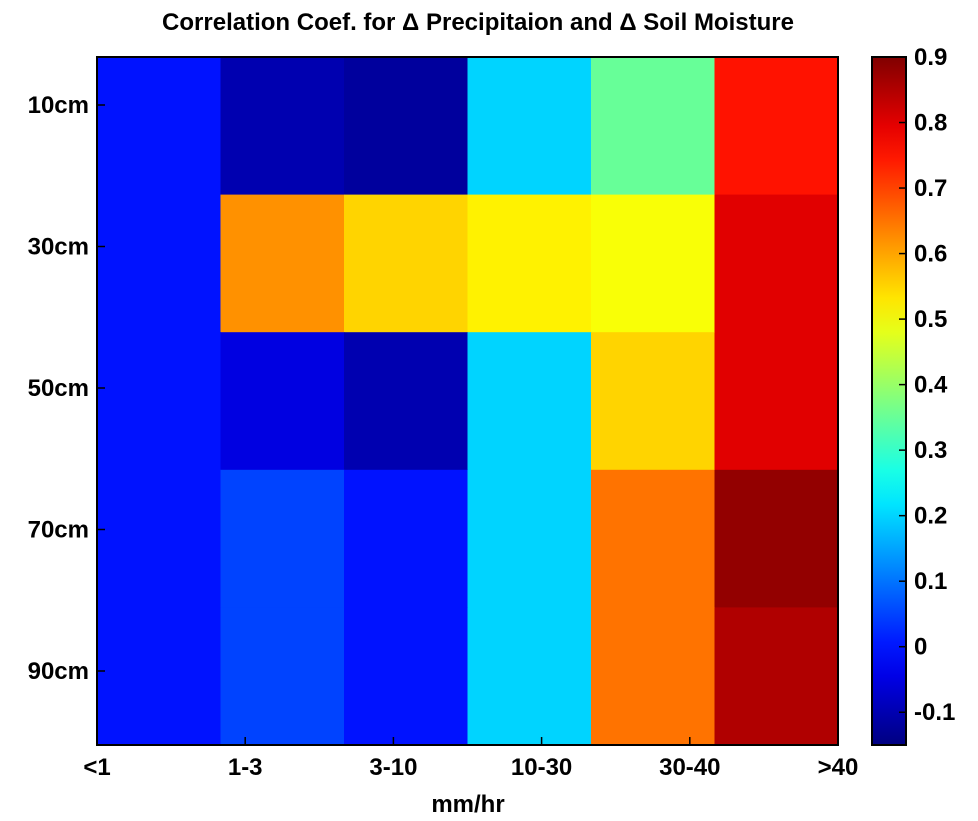 The width and height of the screenshot is (978, 821). What do you see at coordinates (930, 516) in the screenshot?
I see `colorbar-tick-label: 0.2` at bounding box center [930, 516].